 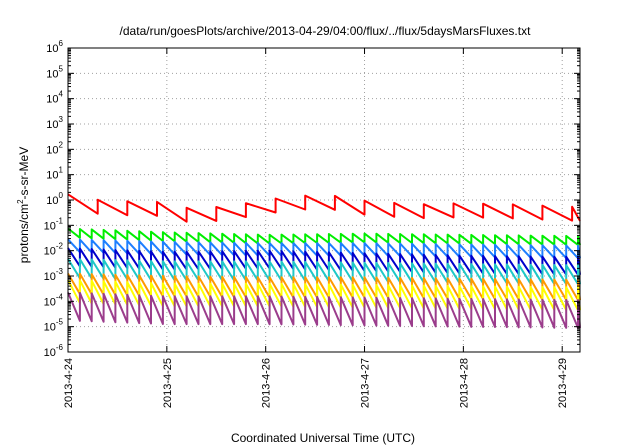 I want to click on y-tick-label: 10³, so click(x=54, y=123).